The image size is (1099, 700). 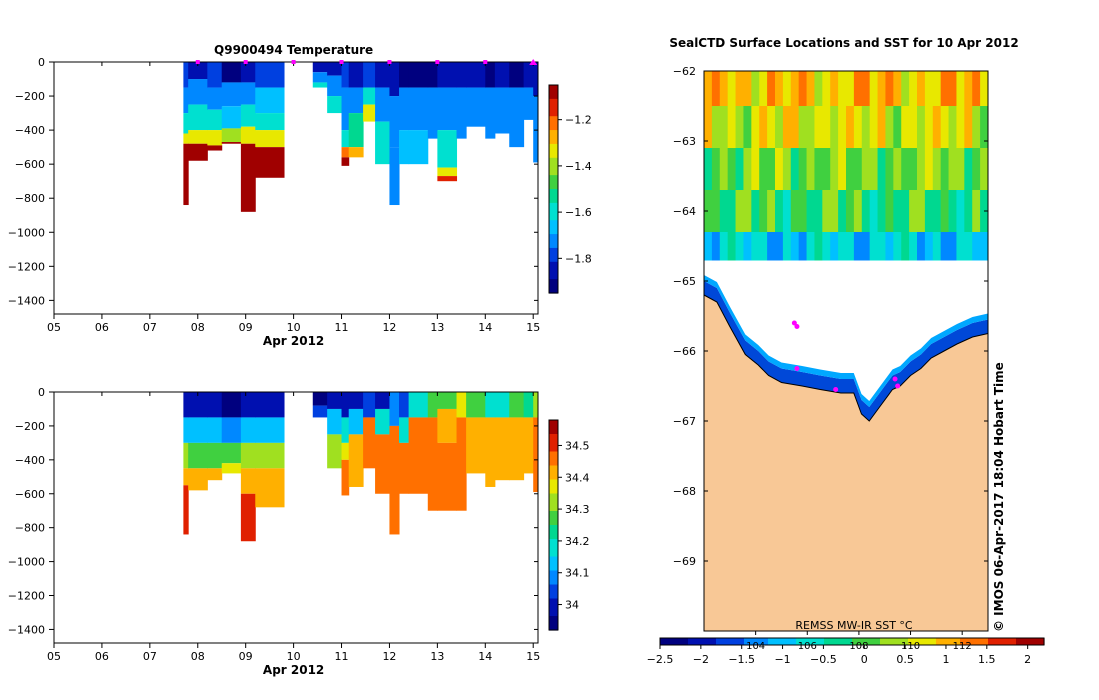 What do you see at coordinates (578, 212) in the screenshot?
I see `colorbar-tick-label: −1.6` at bounding box center [578, 212].